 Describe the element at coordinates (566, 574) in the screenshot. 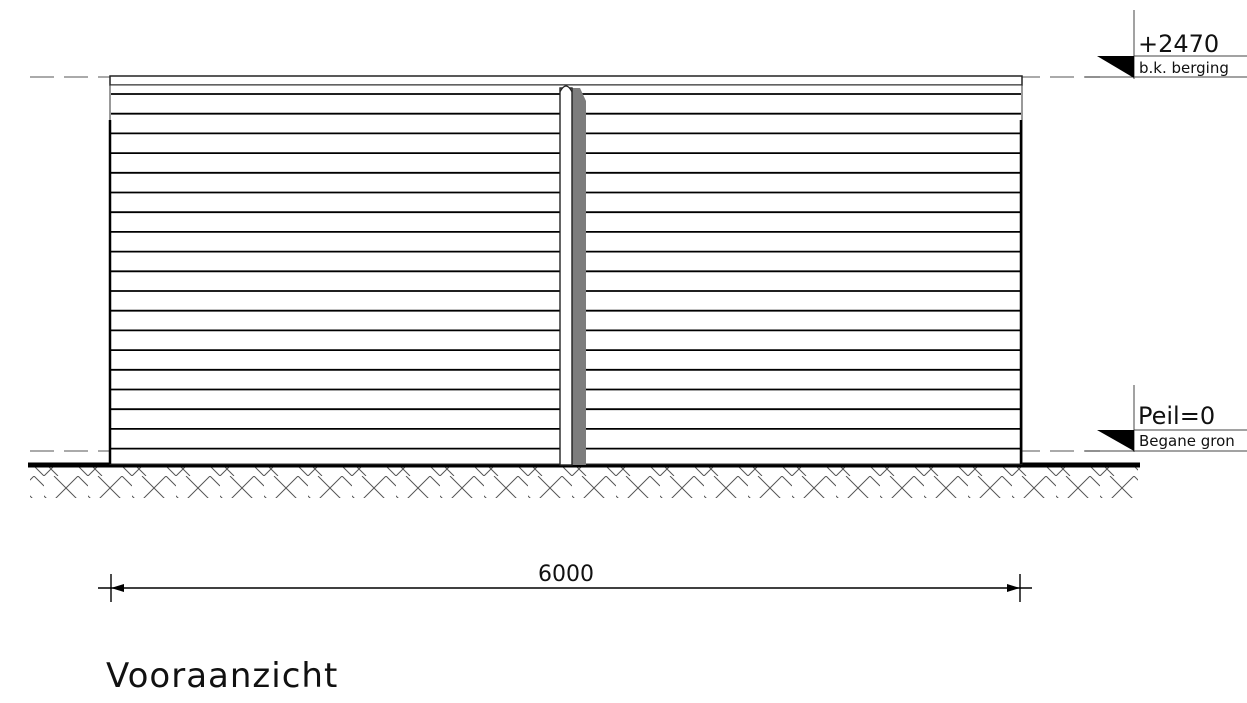

I see `dimension-value: 6000` at that location.